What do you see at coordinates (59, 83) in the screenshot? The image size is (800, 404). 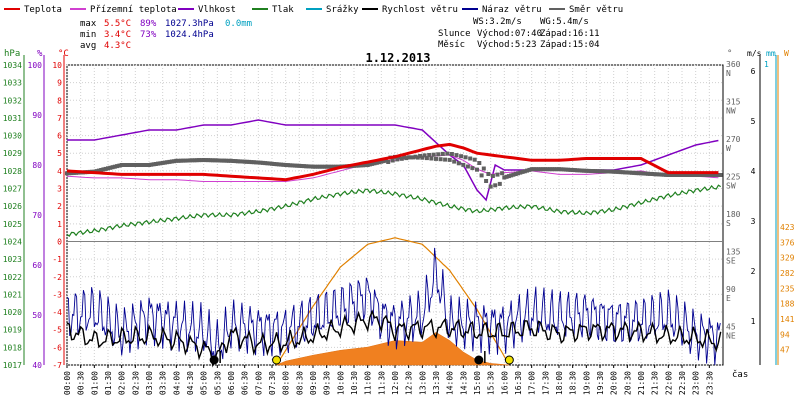 I see `temp-tick-label: 9` at bounding box center [59, 83].